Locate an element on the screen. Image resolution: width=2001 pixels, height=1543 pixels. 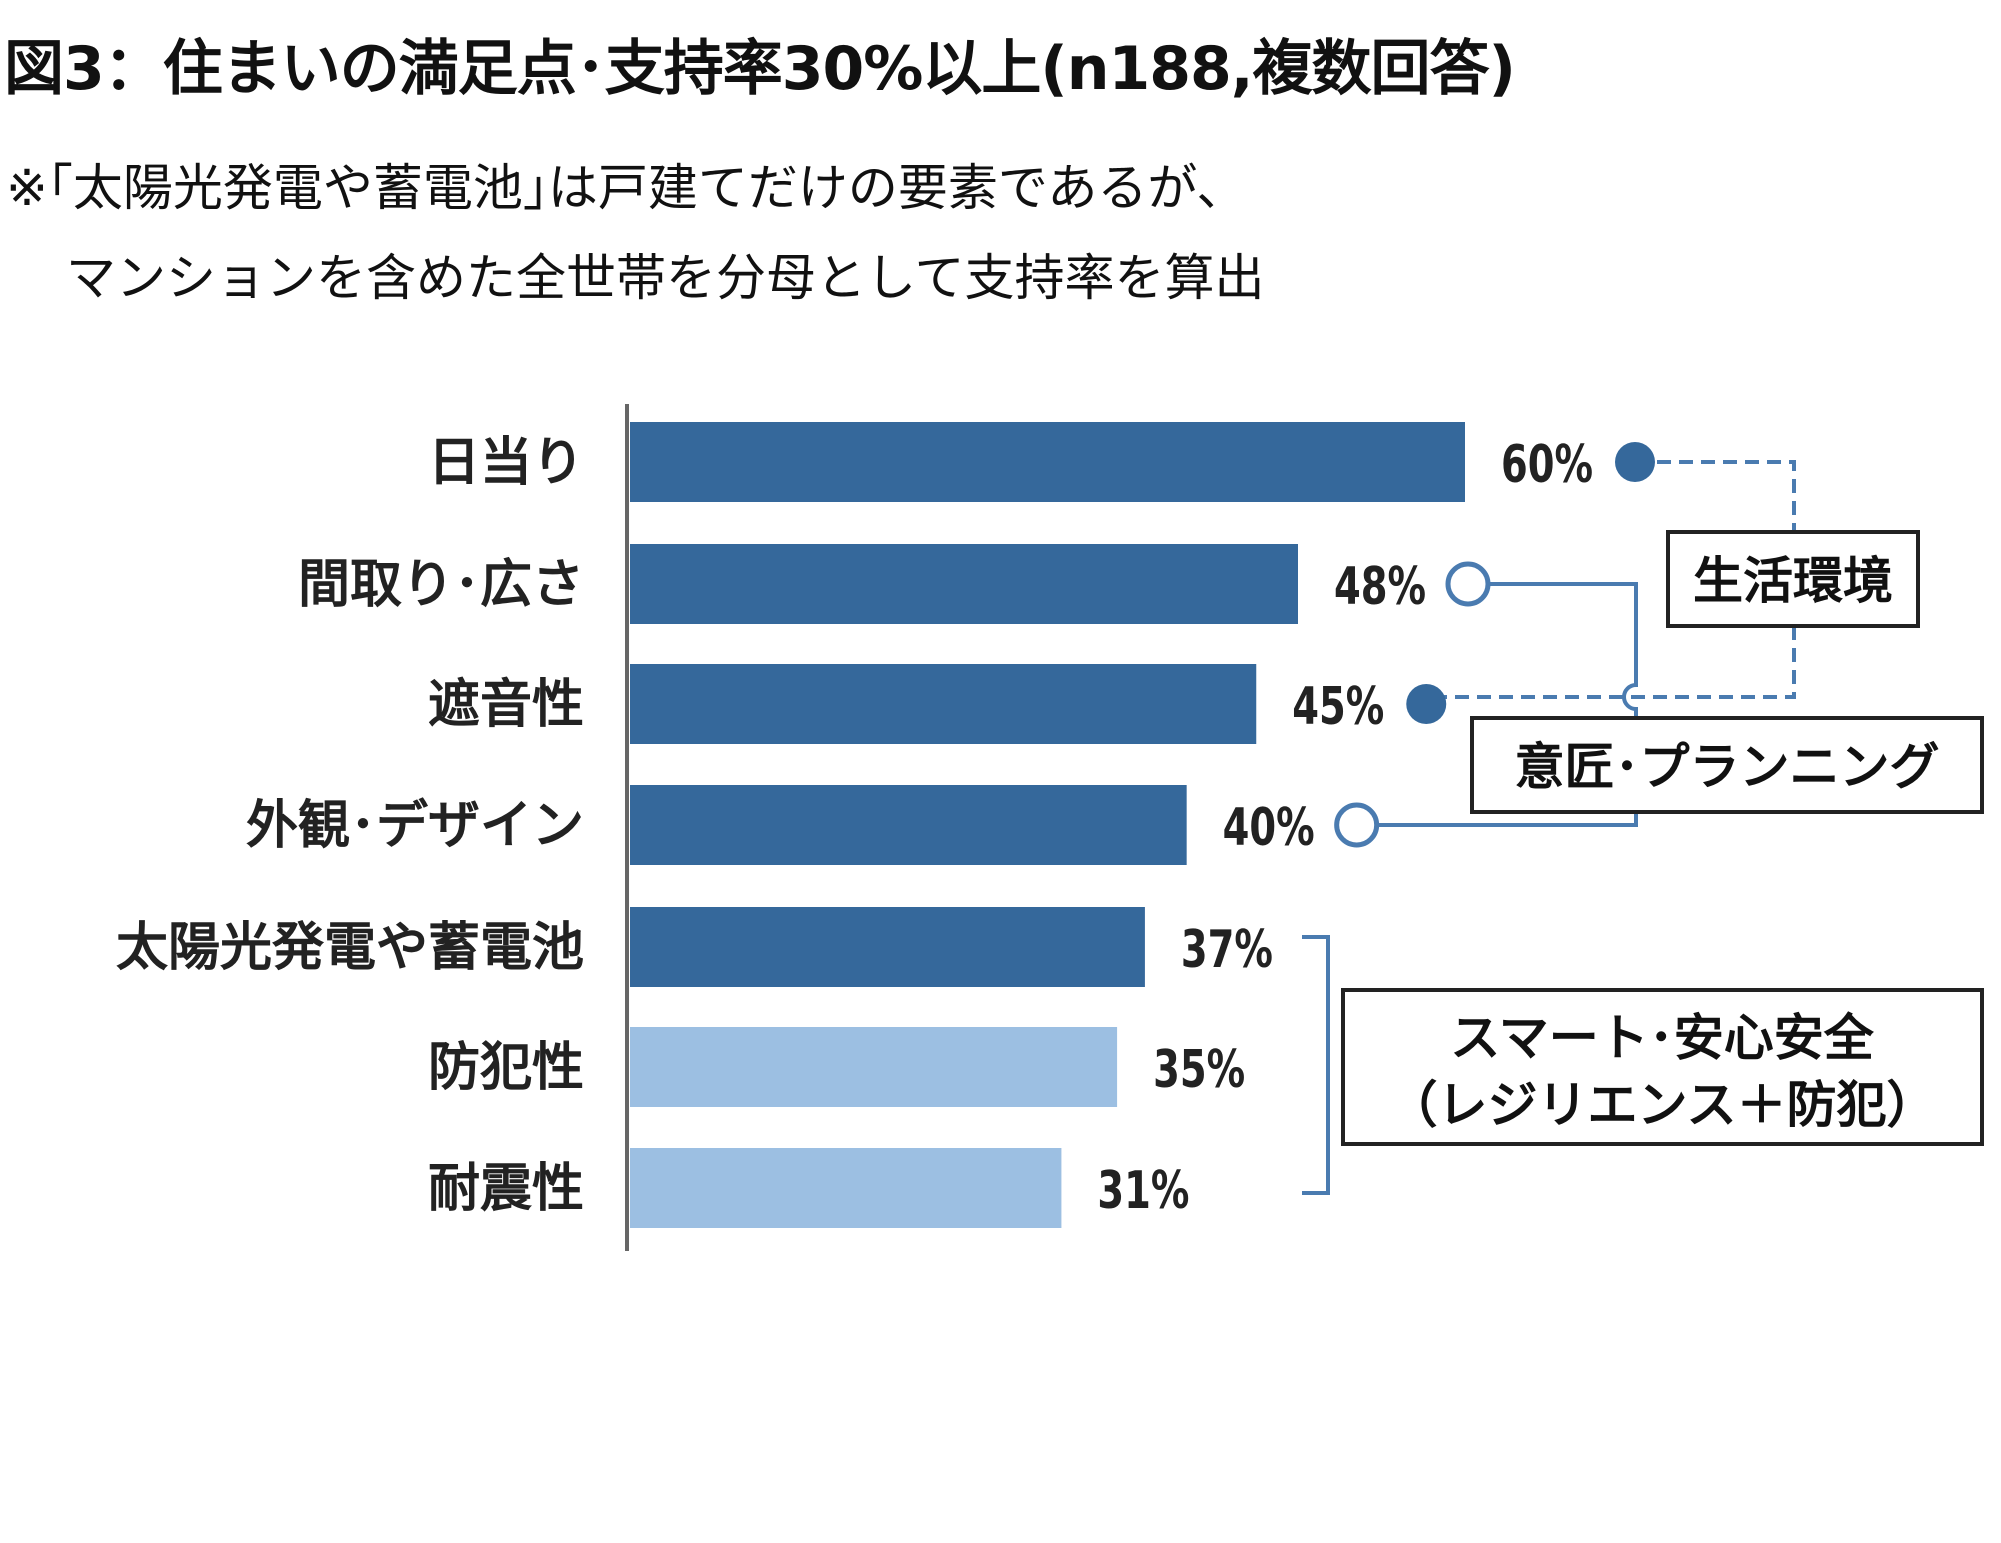
connector-solid is located at coordinates (1497, 704).